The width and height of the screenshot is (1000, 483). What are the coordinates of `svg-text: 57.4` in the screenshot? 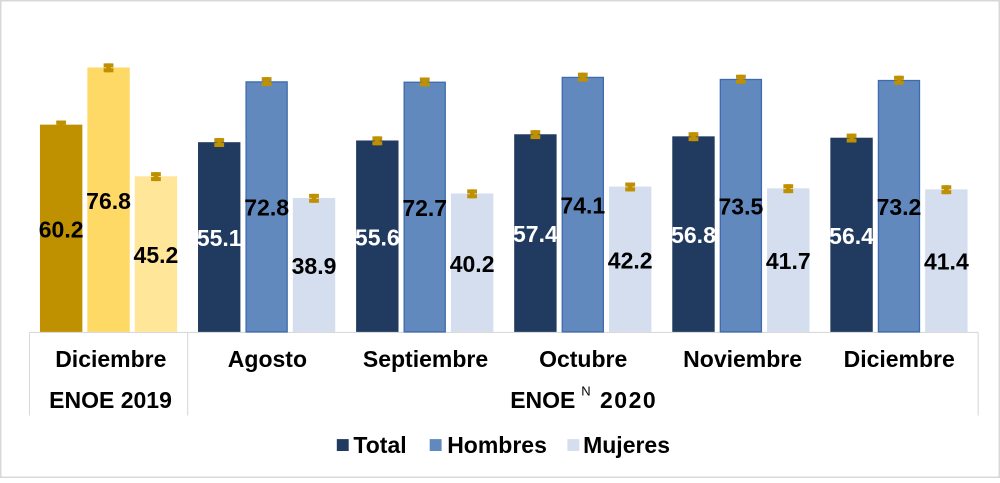 It's located at (535, 234).